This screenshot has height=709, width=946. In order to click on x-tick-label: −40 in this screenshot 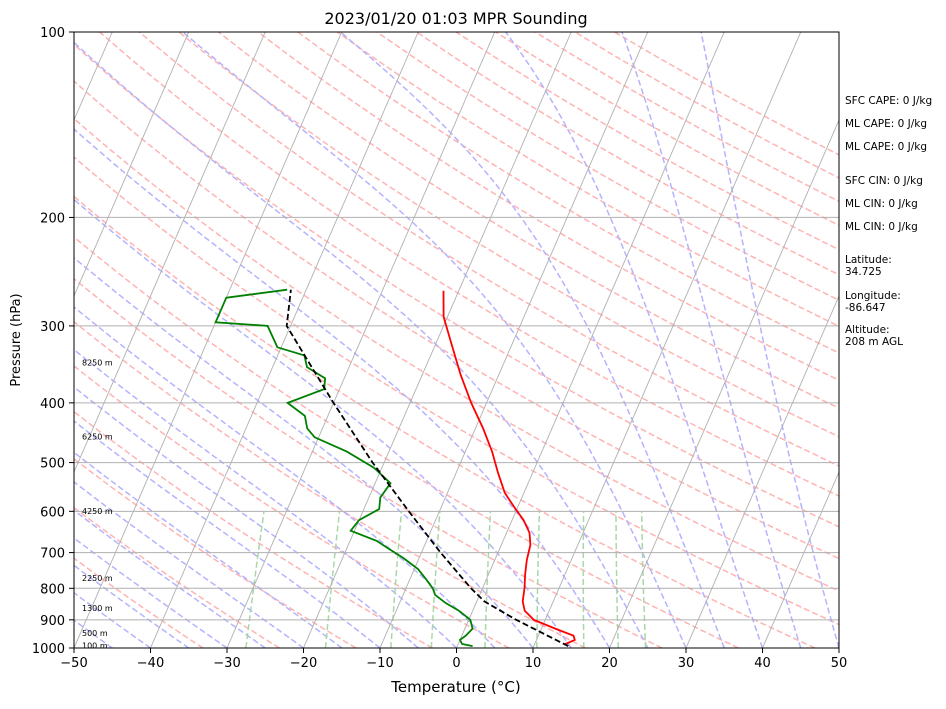, I will do `click(150, 663)`.